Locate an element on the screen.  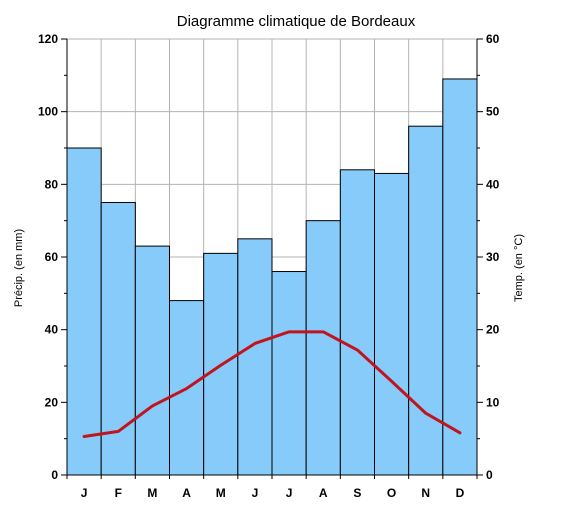
temperature-line-group is located at coordinates (272, 384).